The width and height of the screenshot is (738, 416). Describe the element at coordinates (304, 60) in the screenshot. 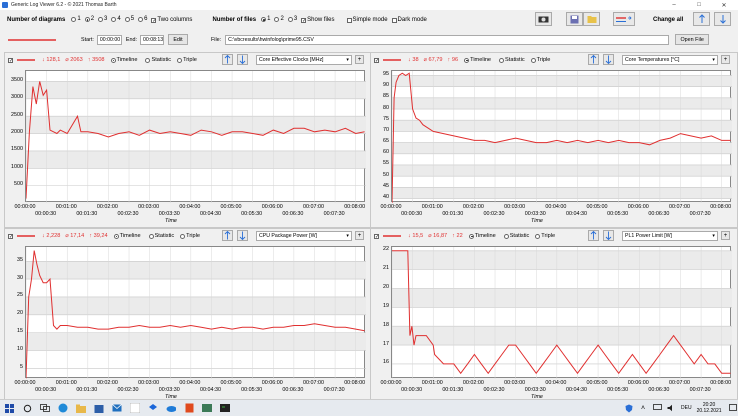

I see `sensor-select: Core Effective Clocks [MHz] ▾` at that location.